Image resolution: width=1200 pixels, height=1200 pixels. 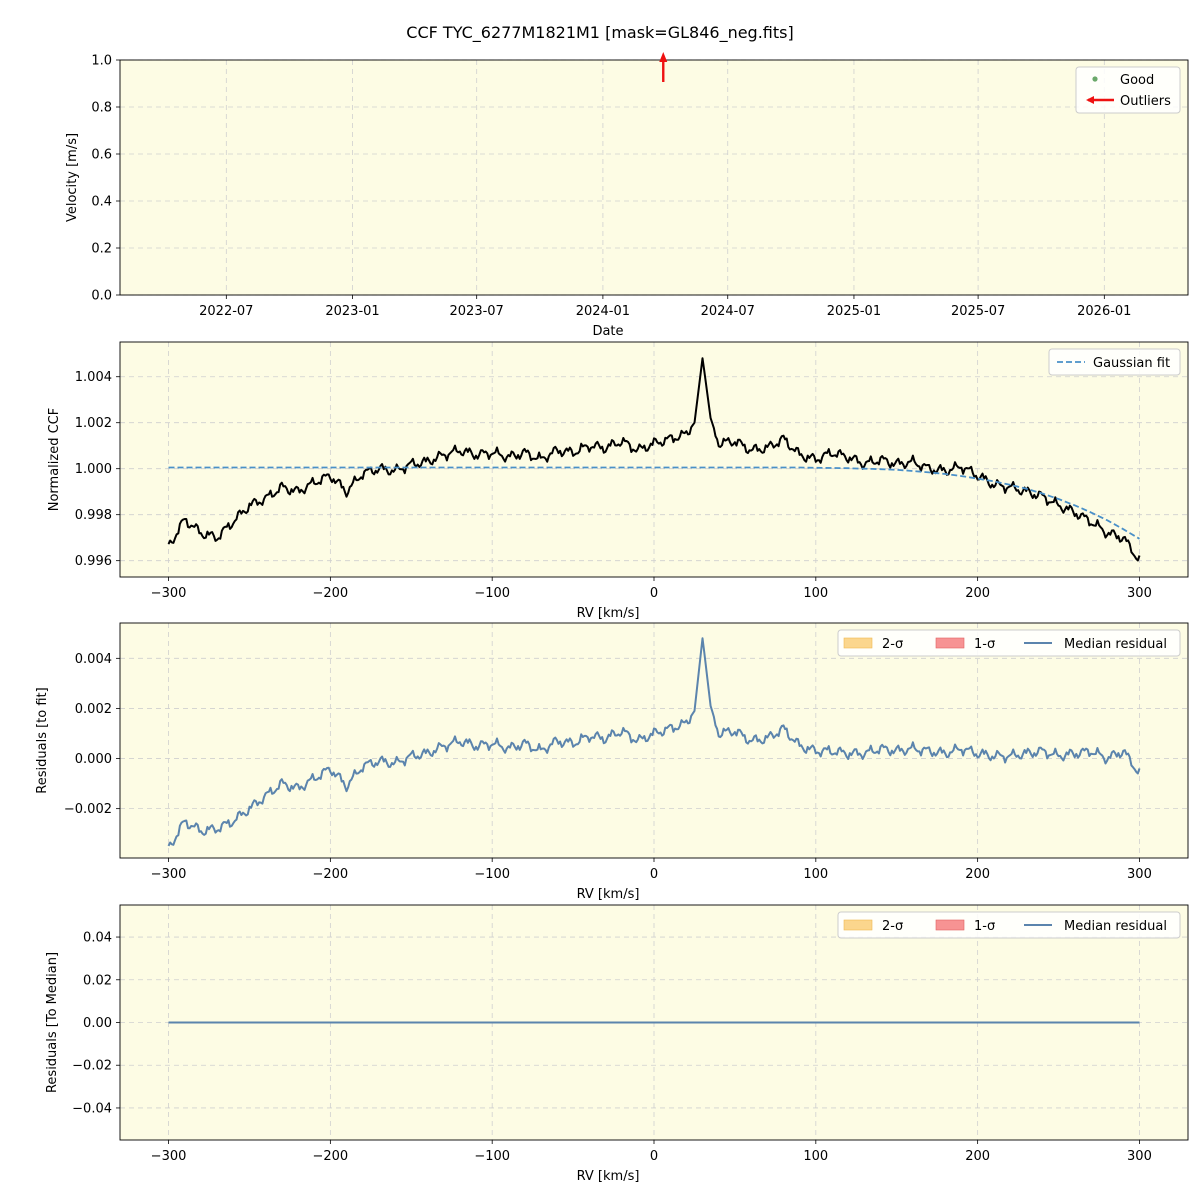 What do you see at coordinates (54, 460) in the screenshot?
I see `y-axis-label: Normalized CCF` at bounding box center [54, 460].